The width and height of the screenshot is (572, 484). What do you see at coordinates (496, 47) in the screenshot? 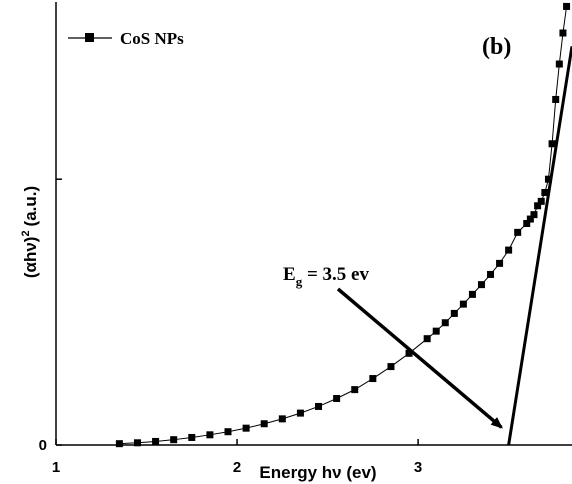
I see `panel-label: (b)` at bounding box center [496, 47].